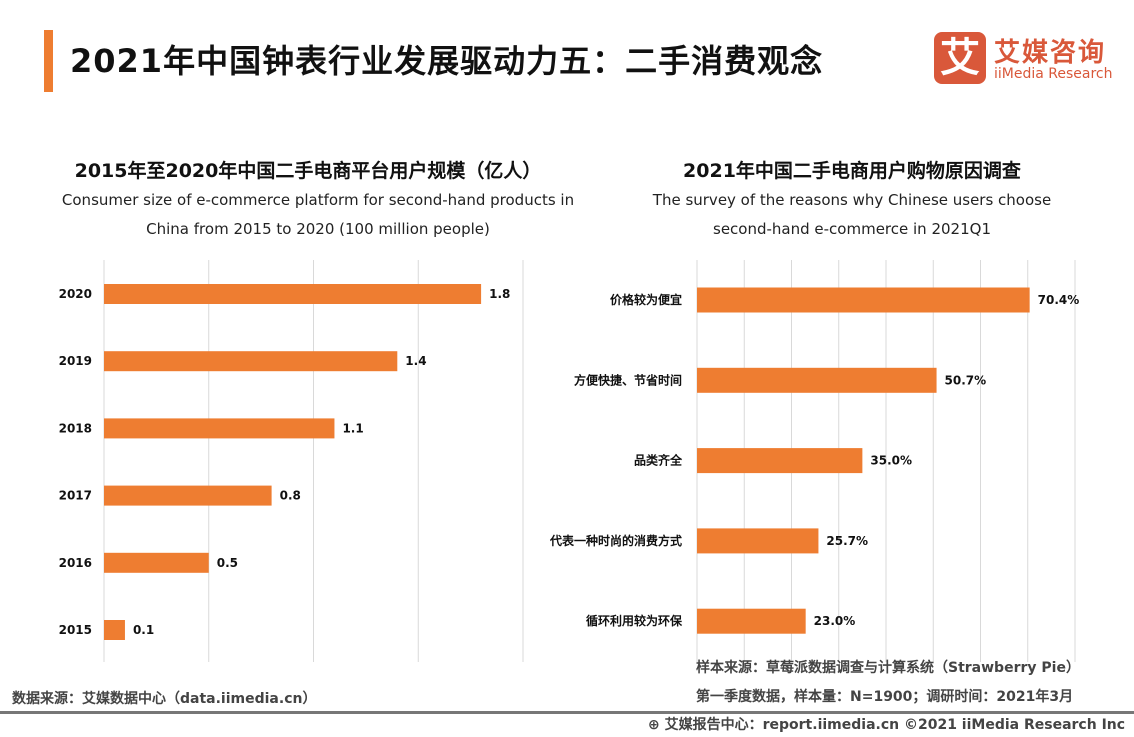  I want to click on data-label: 23.0%, so click(835, 621).